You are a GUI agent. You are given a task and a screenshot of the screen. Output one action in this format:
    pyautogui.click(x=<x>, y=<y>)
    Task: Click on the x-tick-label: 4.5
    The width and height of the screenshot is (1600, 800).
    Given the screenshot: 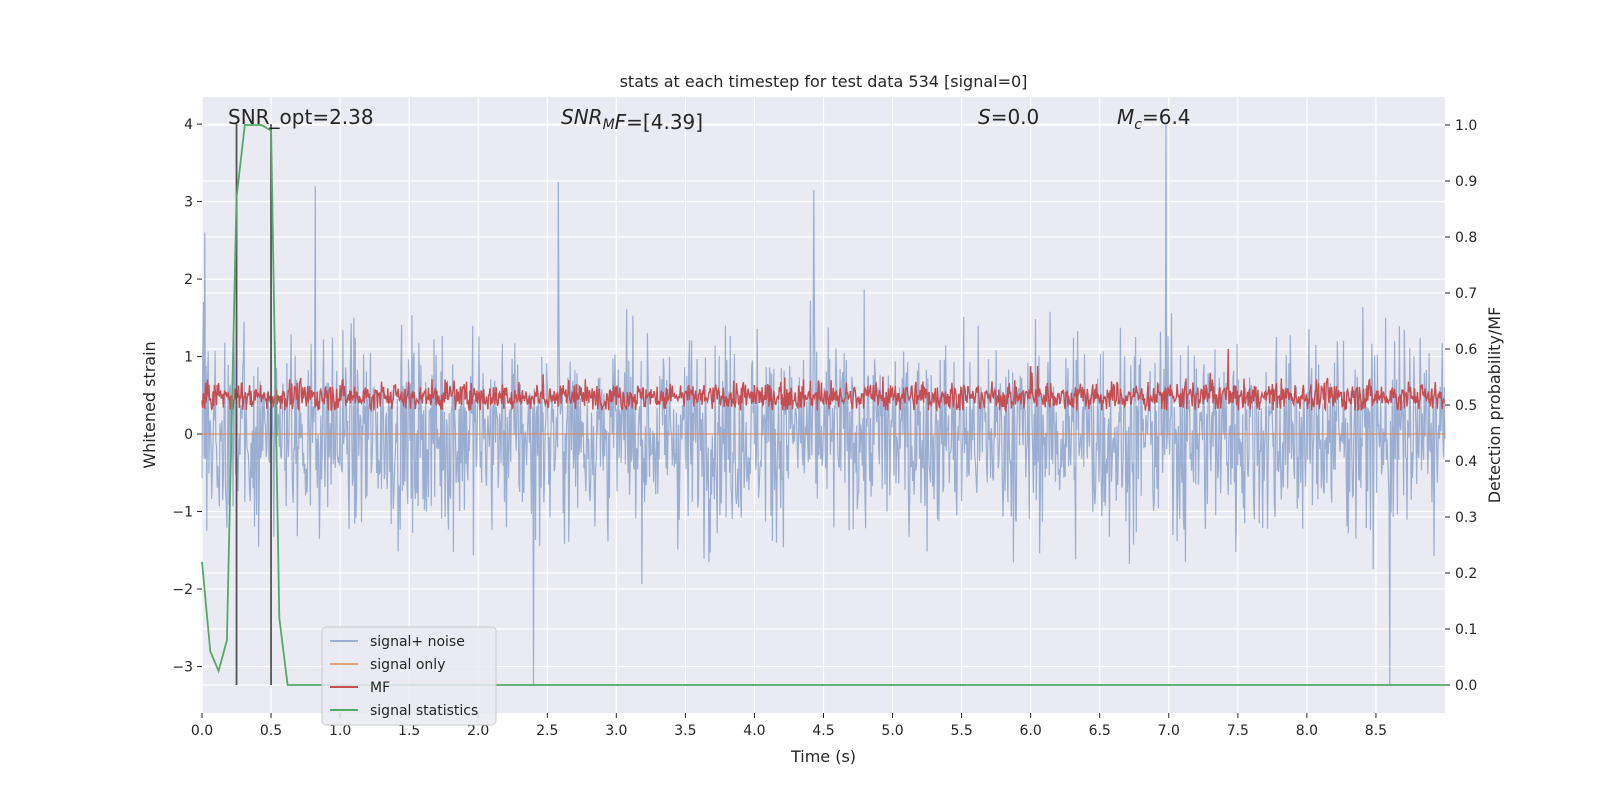 What is the action you would take?
    pyautogui.click(x=823, y=731)
    